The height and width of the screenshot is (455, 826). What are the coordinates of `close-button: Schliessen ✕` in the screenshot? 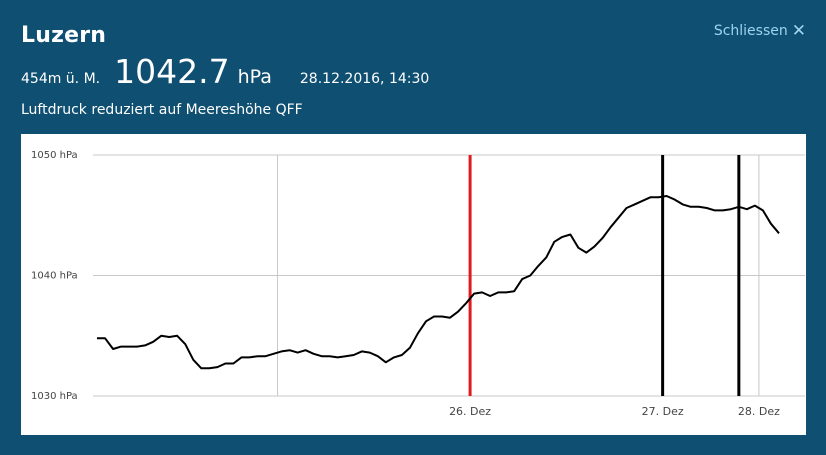 It's located at (759, 31).